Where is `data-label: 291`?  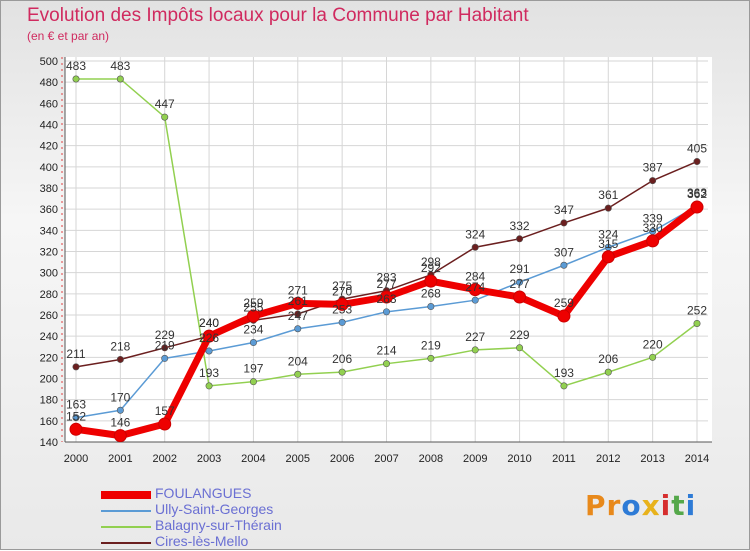
data-label: 291 is located at coordinates (520, 269).